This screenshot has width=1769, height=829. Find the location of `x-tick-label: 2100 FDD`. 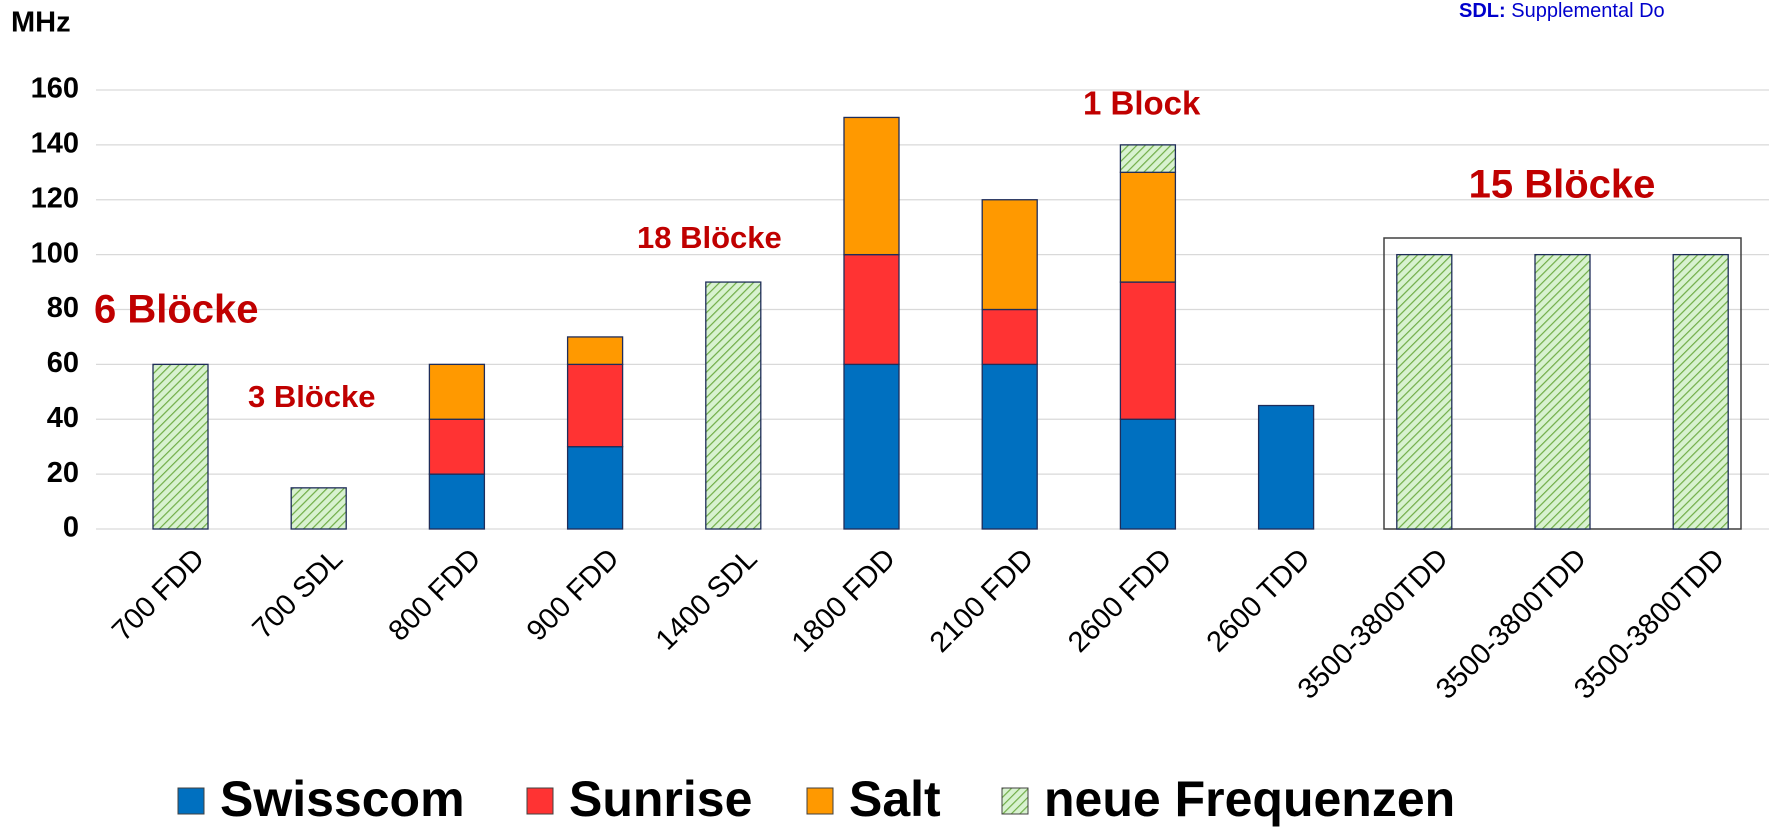

x-tick-label: 2100 FDD is located at coordinates (982, 601).